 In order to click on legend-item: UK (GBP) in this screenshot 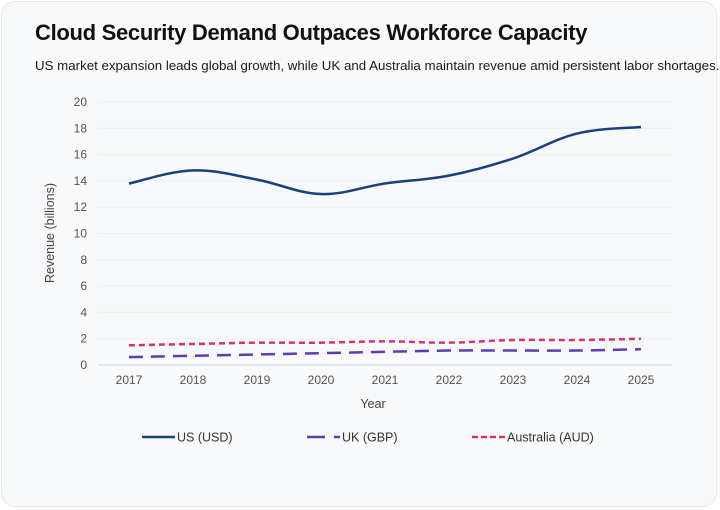, I will do `click(352, 438)`.